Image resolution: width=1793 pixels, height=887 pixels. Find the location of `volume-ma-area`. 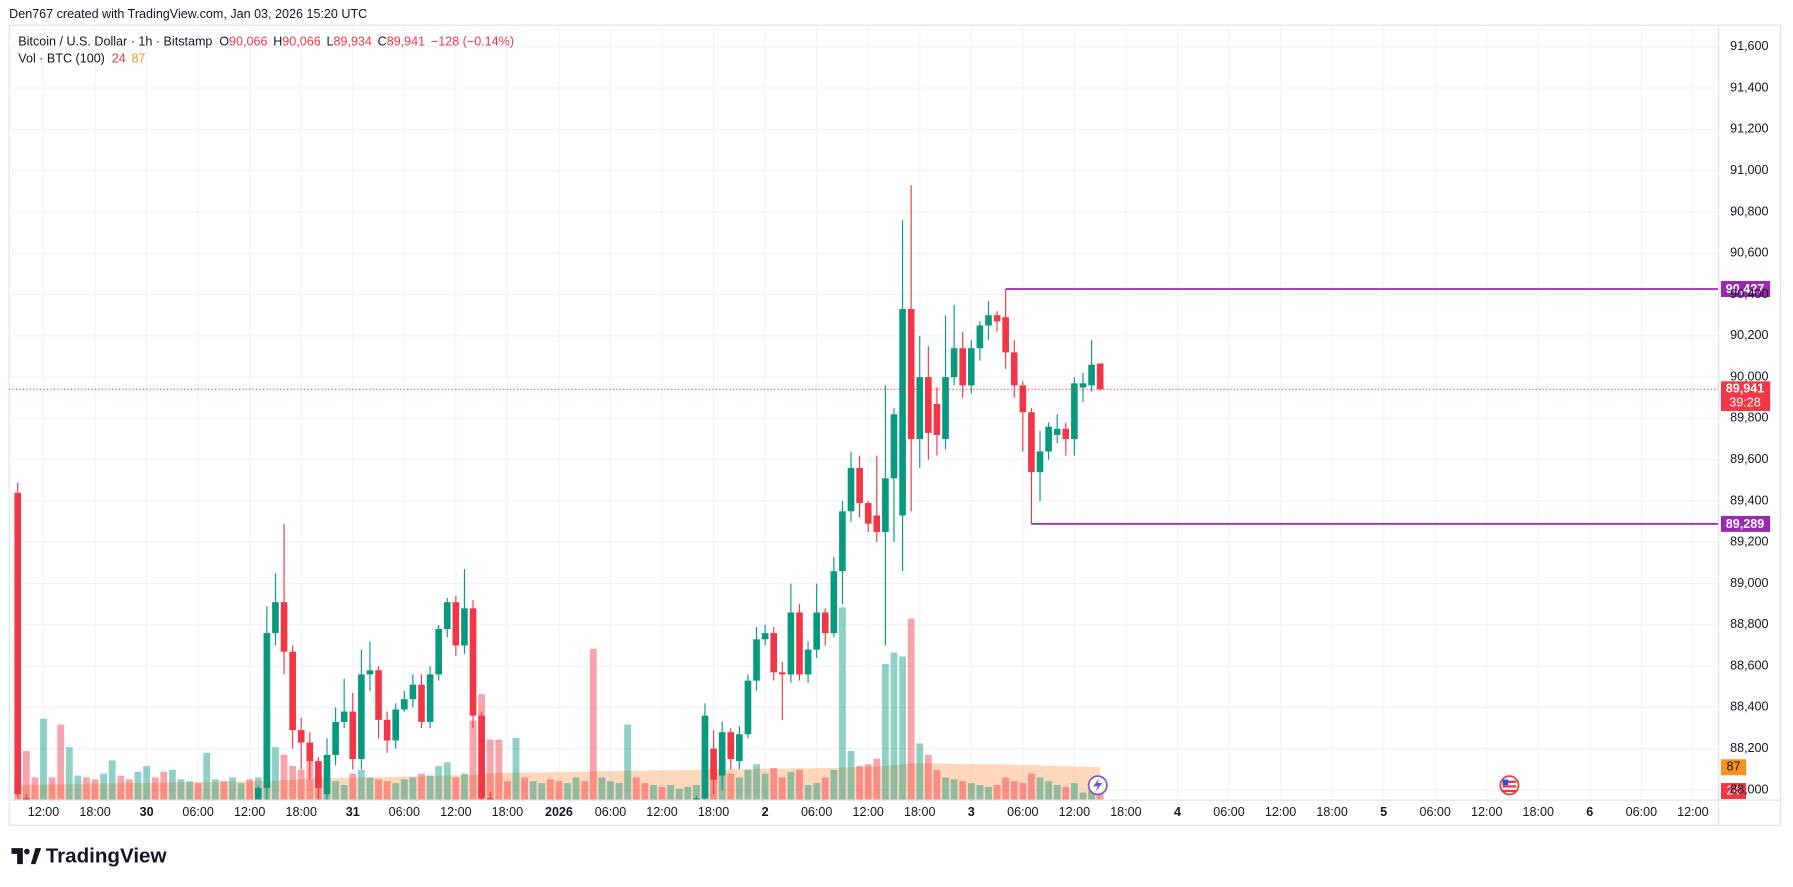

volume-ma-area is located at coordinates (559, 782).